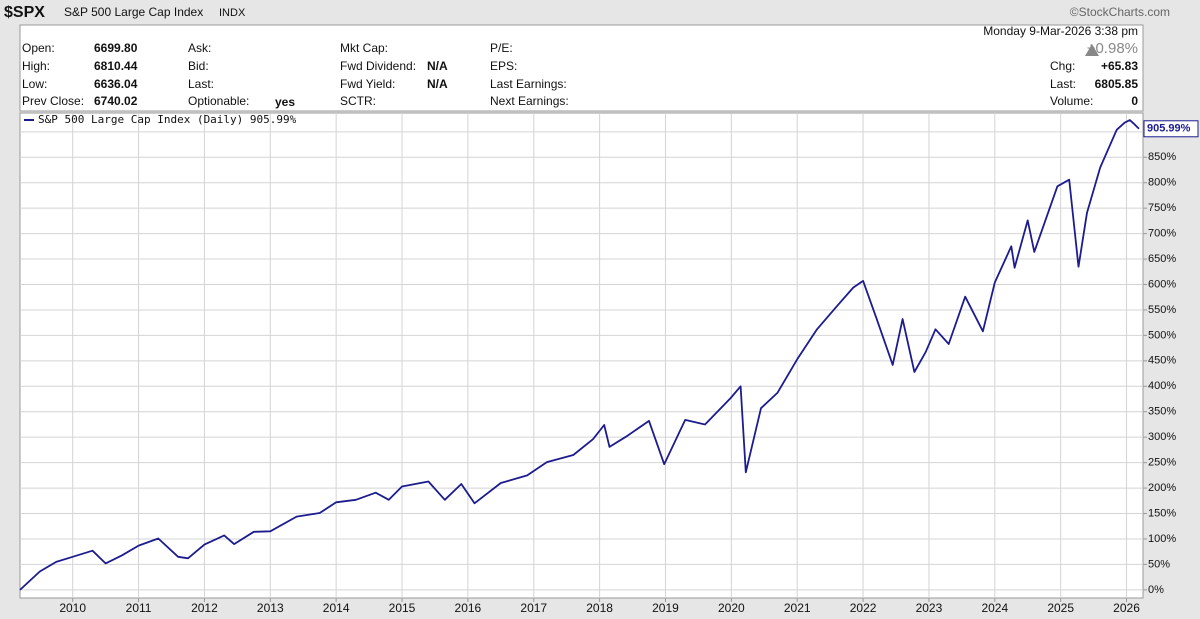  I want to click on field-label: Last Earnings:, so click(528, 84).